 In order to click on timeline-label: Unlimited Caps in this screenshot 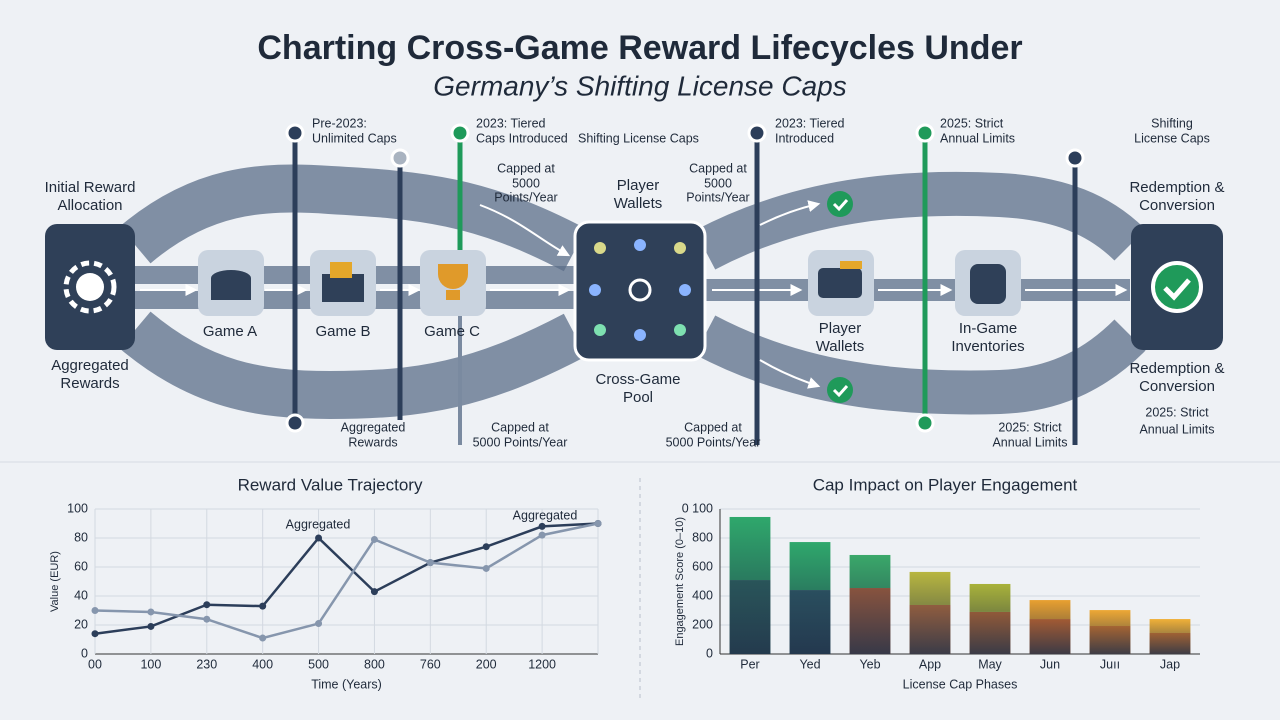, I will do `click(354, 138)`.